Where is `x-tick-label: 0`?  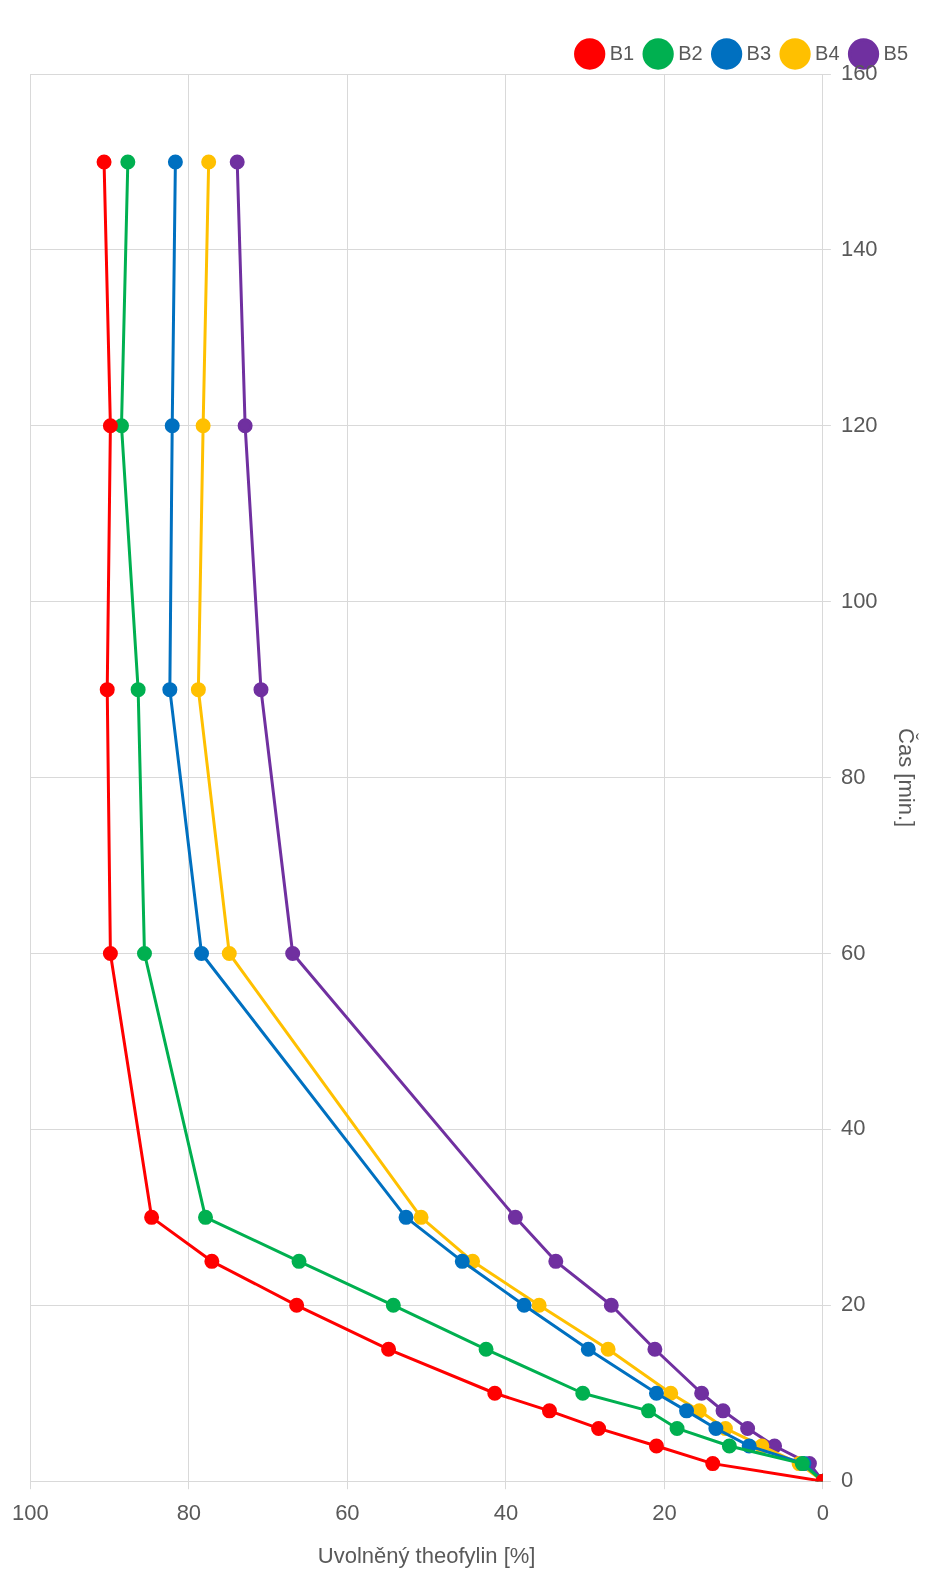
x-tick-label: 0 is located at coordinates (823, 1513).